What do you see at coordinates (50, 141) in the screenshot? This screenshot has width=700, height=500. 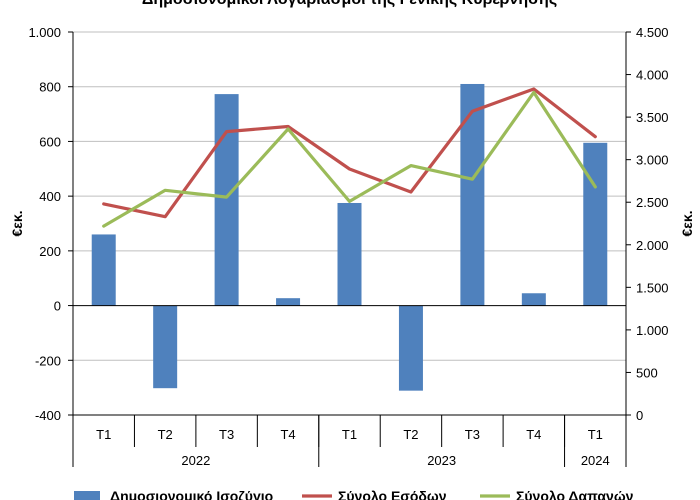 I see `left-tick-label: 600` at bounding box center [50, 141].